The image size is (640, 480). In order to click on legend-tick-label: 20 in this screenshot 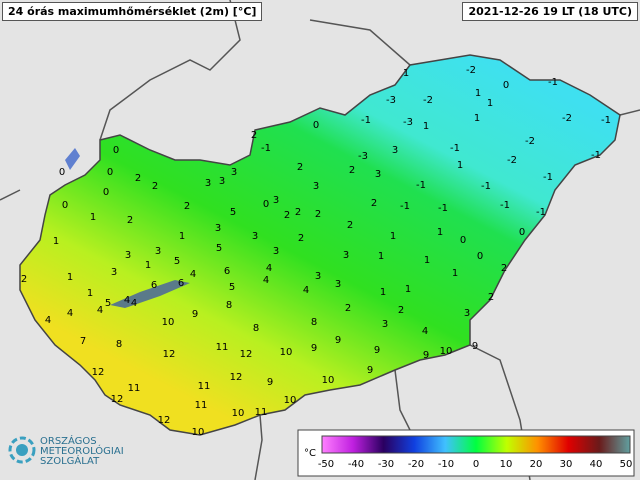, I will do `click(536, 464)`.